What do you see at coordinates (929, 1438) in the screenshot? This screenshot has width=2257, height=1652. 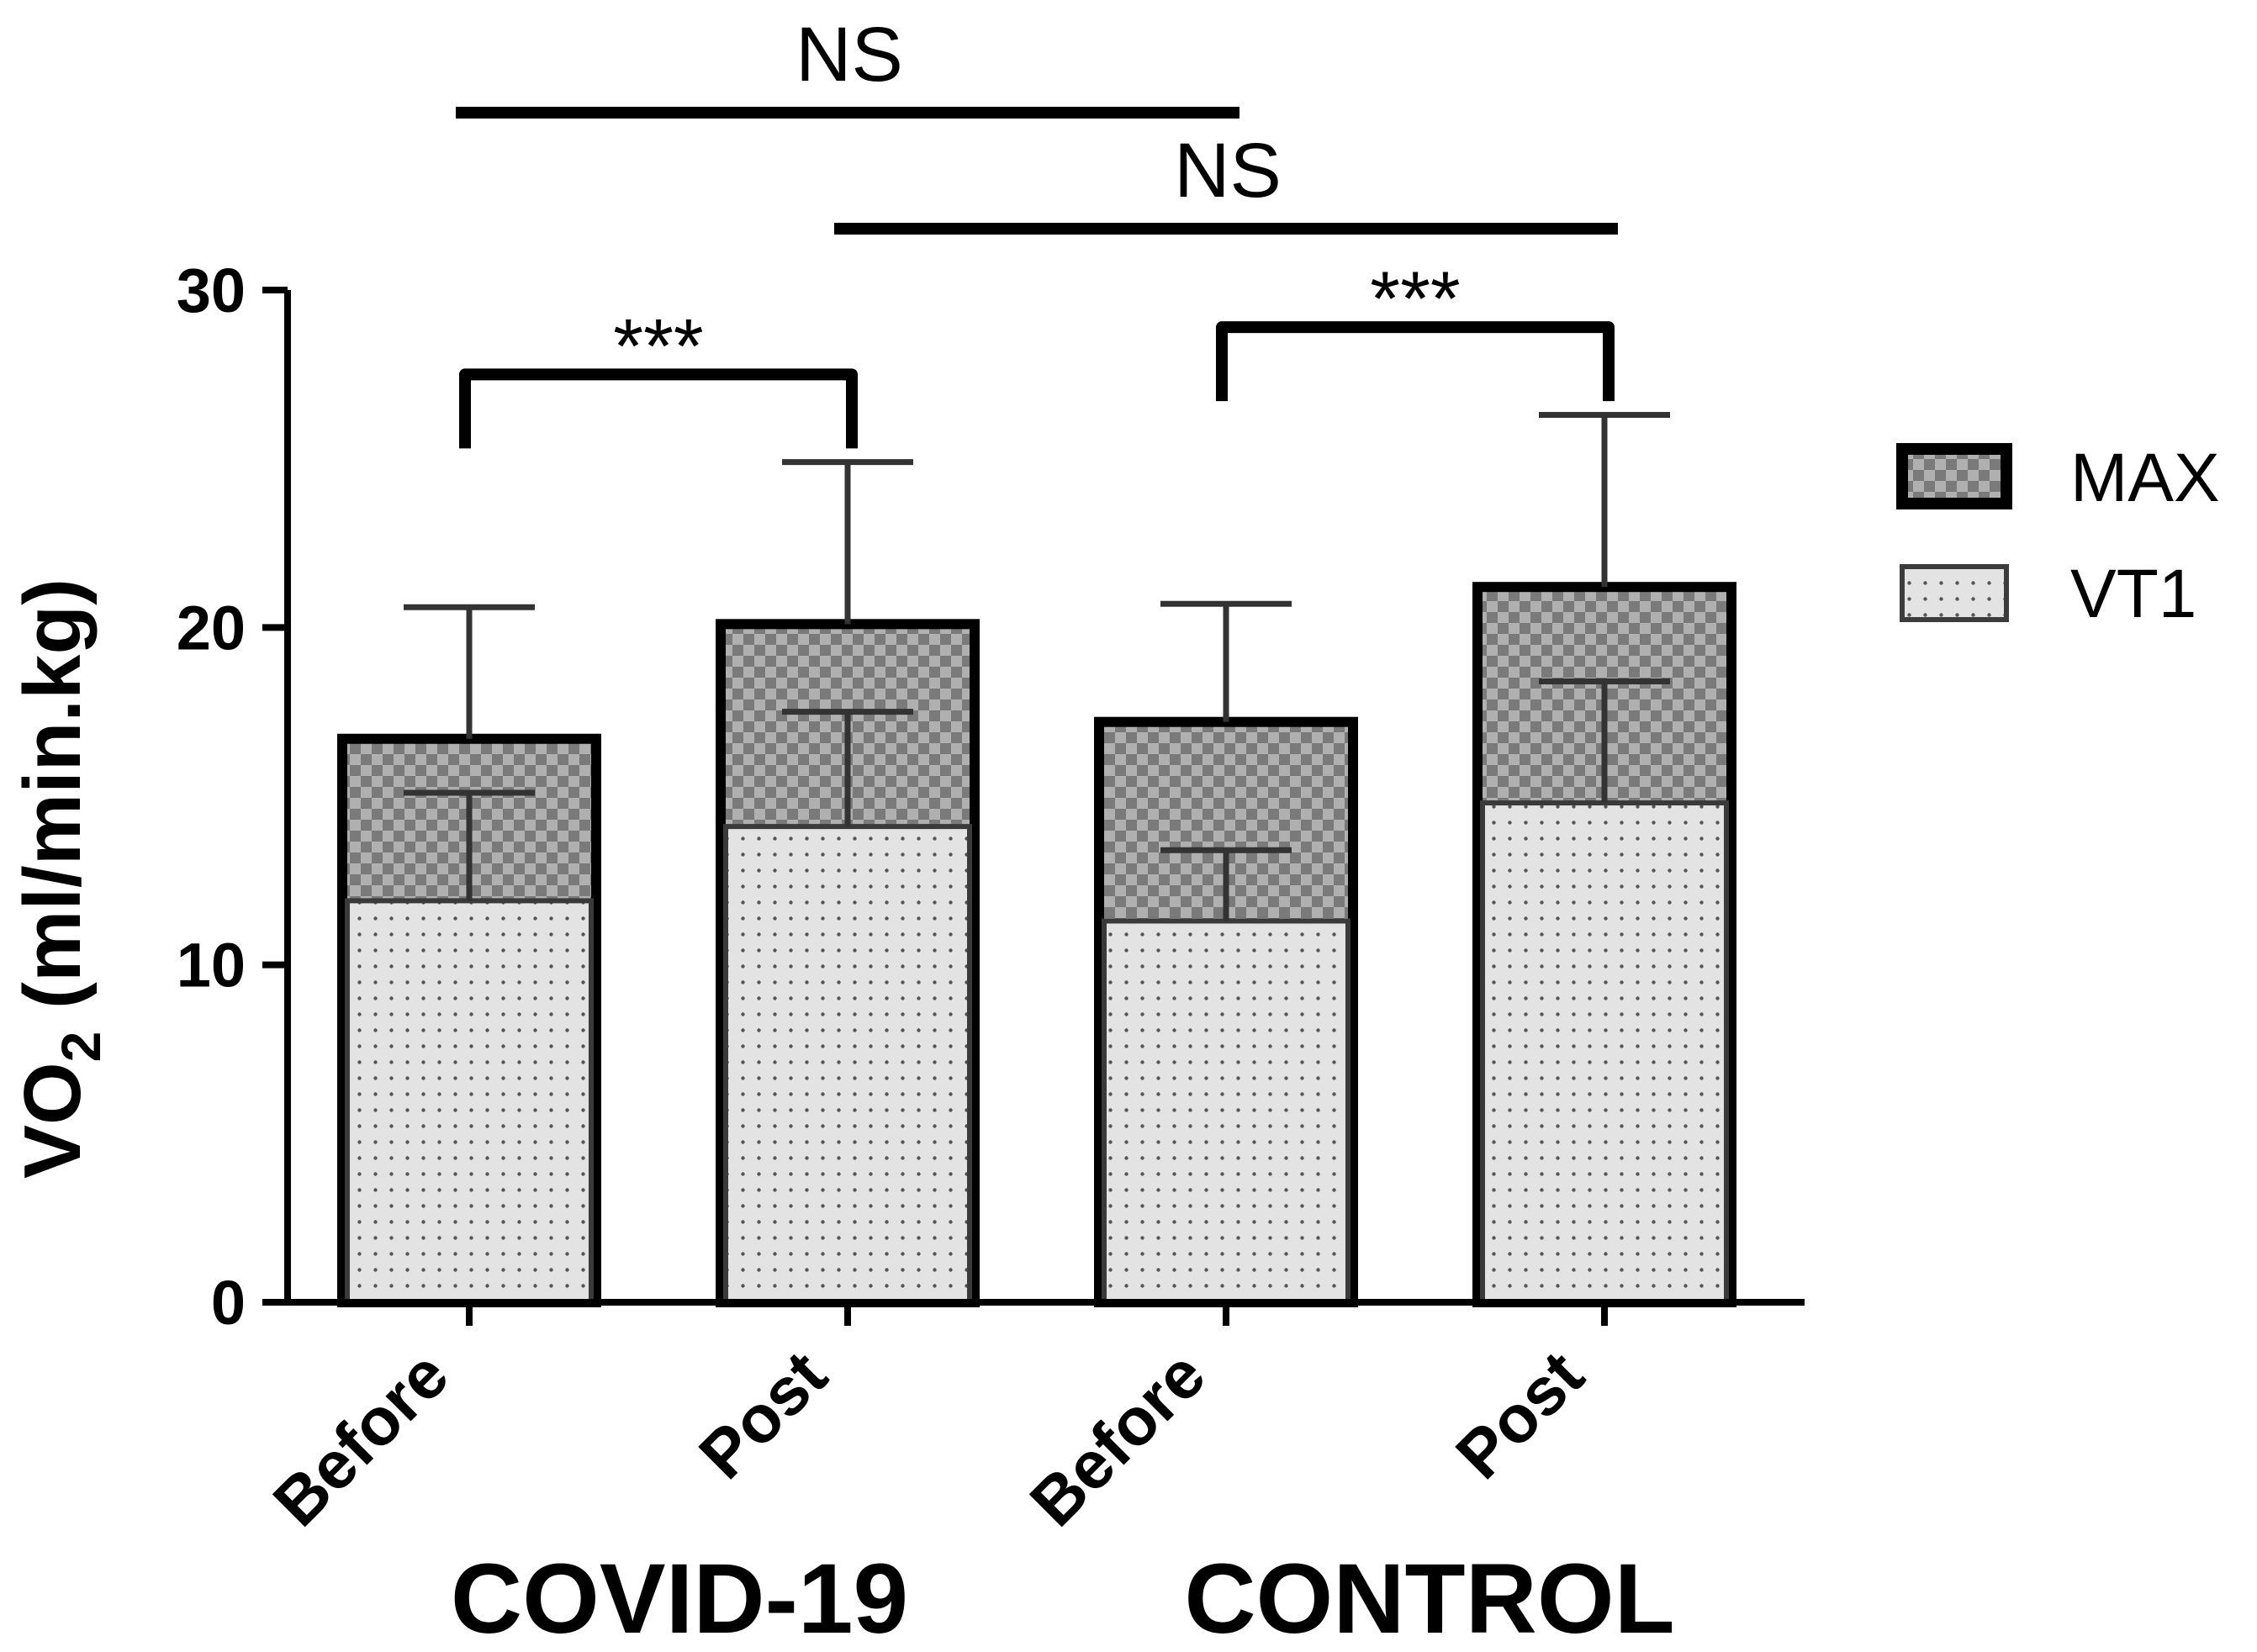 I see `x-tick-labels: Before Post Before Post` at bounding box center [929, 1438].